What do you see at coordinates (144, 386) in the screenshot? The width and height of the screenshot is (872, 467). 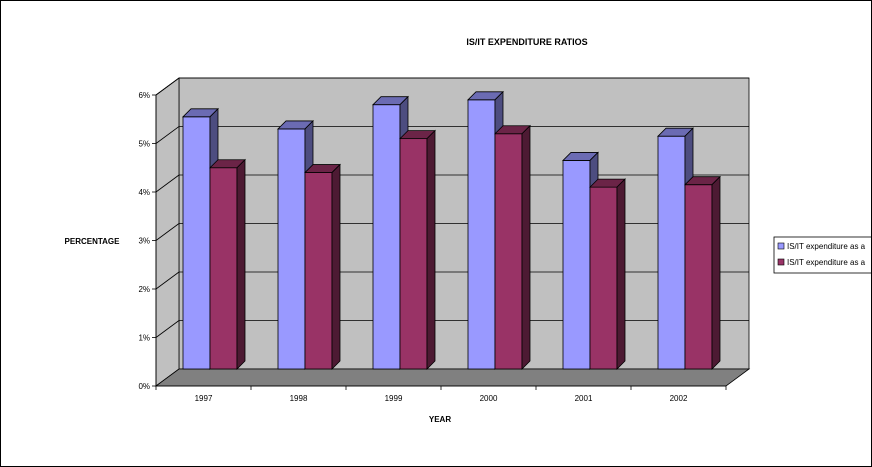 I see `y-tick-label: 0%` at bounding box center [144, 386].